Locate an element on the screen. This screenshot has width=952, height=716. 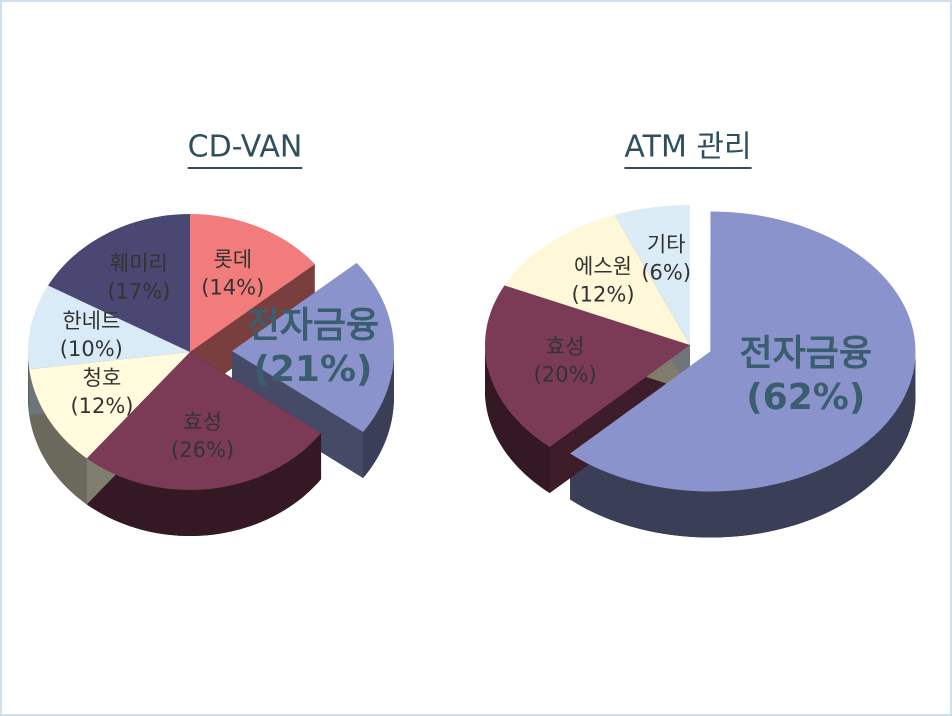
chart-title: ATM 관리 is located at coordinates (687, 147).